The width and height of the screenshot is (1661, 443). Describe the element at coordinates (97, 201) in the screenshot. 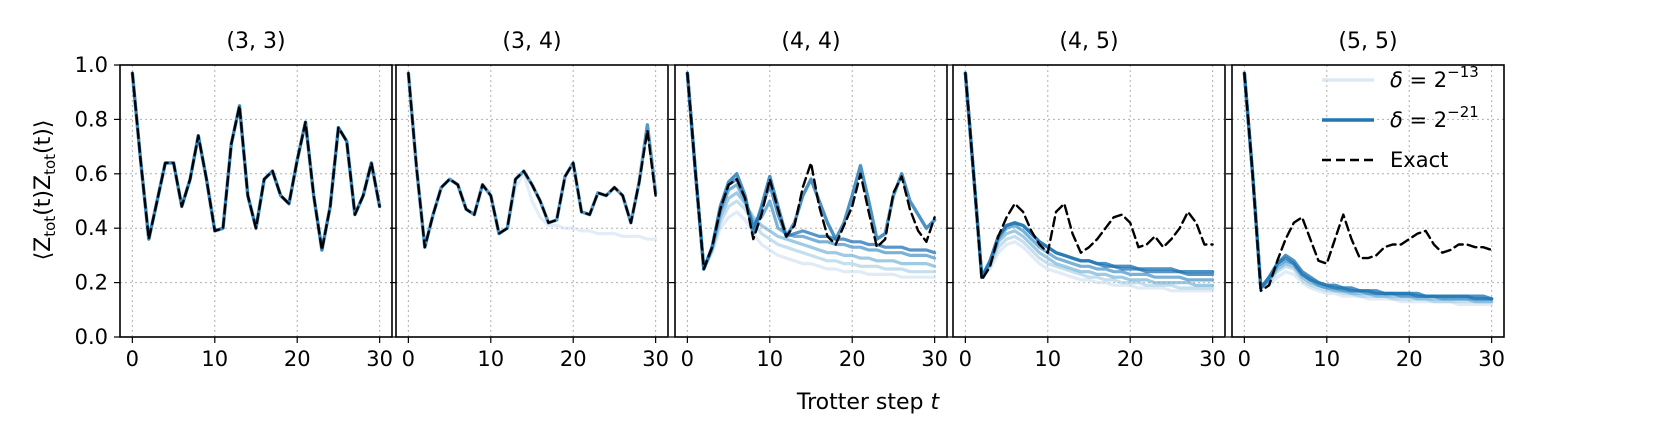

I see `y-ticks: 0.0 0.2 0.4 0.6 0.8 1.0` at that location.